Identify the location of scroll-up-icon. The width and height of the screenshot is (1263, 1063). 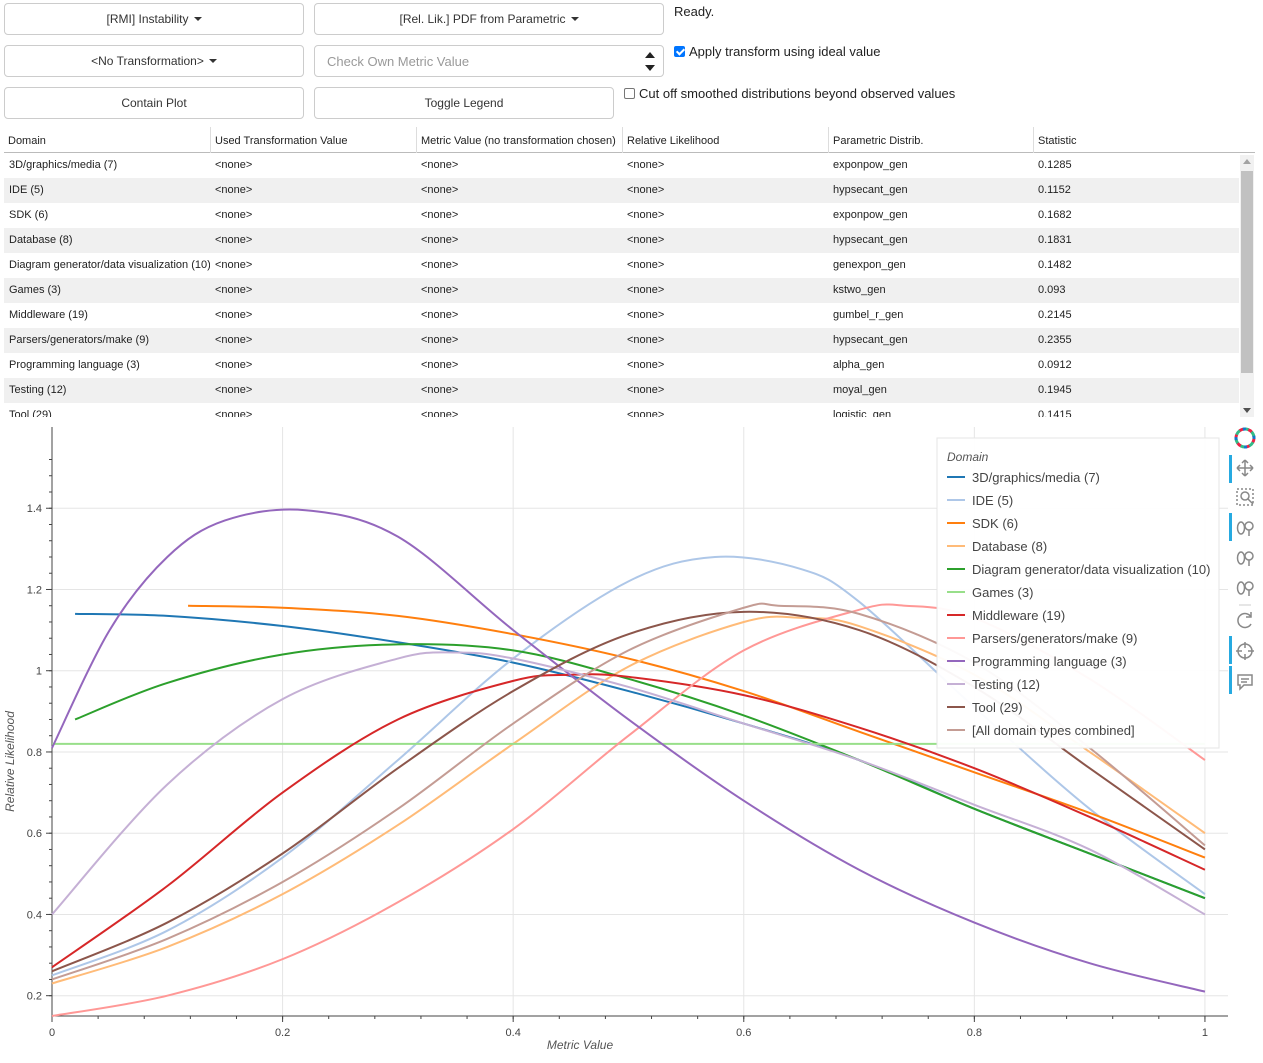
(1247, 161).